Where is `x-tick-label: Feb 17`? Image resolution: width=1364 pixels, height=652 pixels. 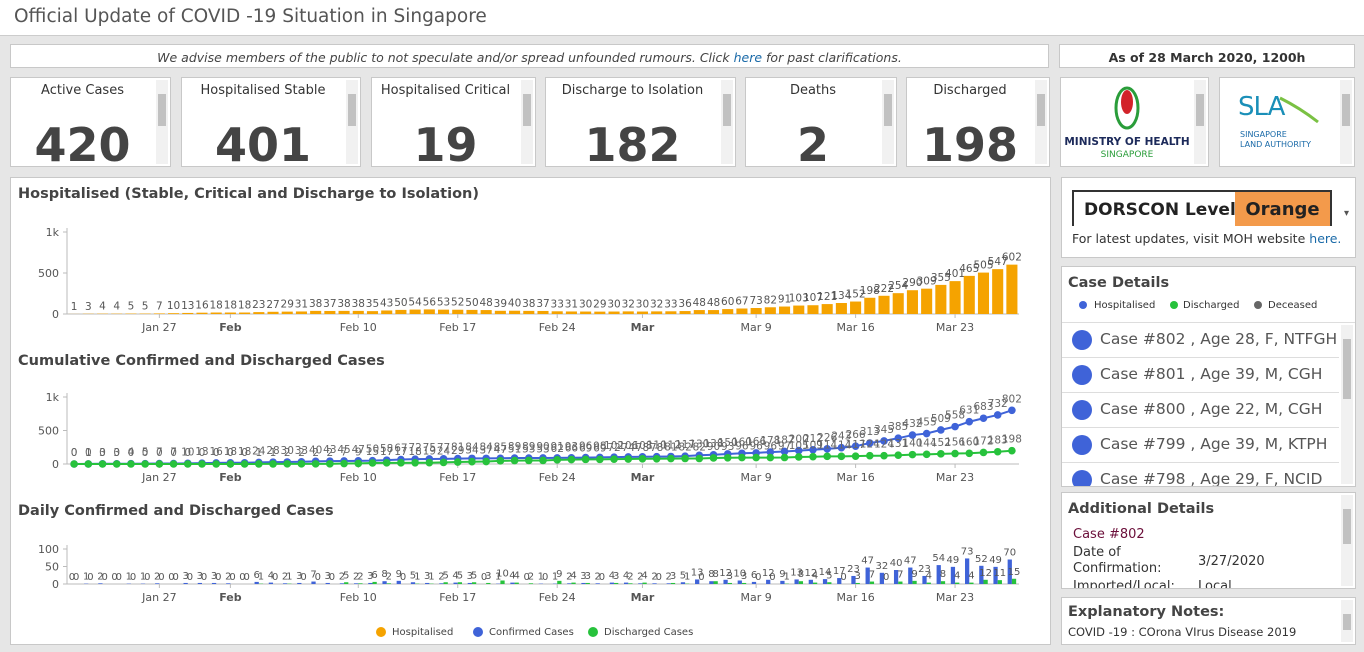
x-tick-label: Feb 17 is located at coordinates (457, 597).